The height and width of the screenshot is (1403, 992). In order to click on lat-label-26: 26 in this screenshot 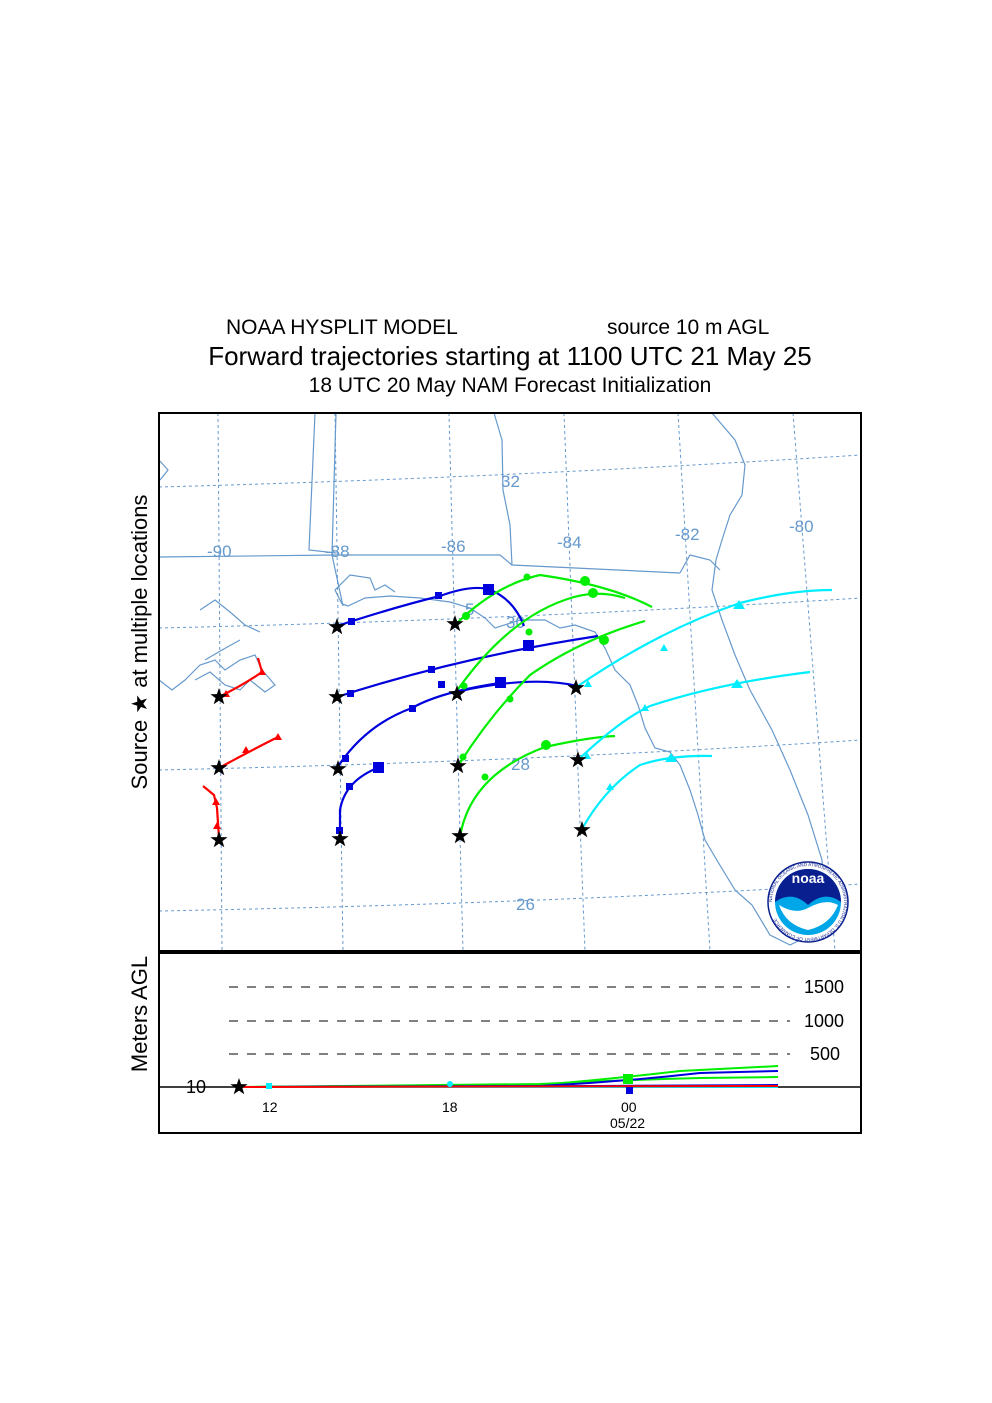, I will do `click(525, 904)`.